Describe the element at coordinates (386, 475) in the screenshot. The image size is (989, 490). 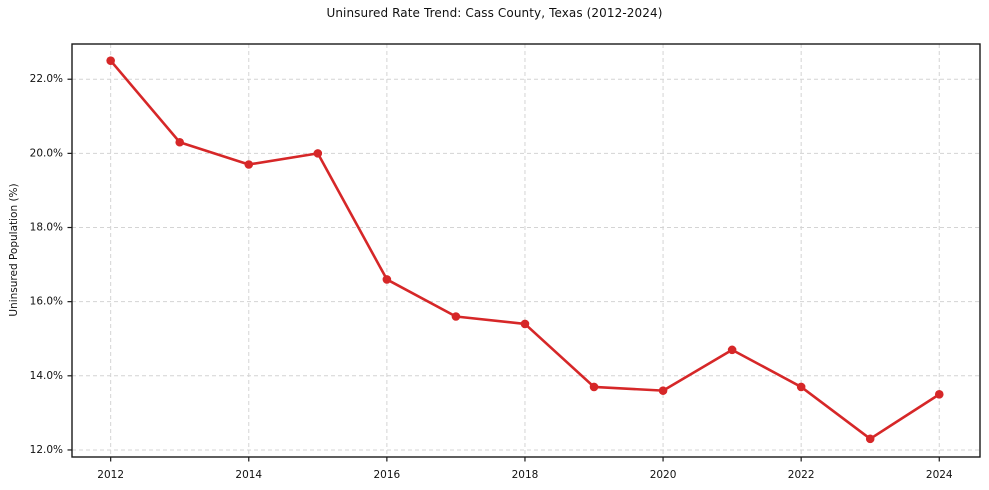
I see `x-tick-label: 2016` at that location.